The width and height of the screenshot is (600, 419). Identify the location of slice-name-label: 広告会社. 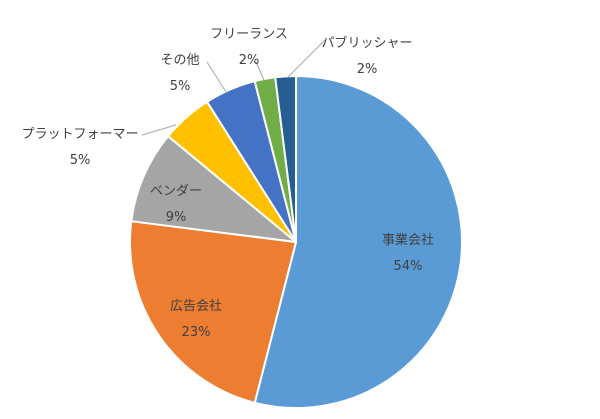
(196, 306).